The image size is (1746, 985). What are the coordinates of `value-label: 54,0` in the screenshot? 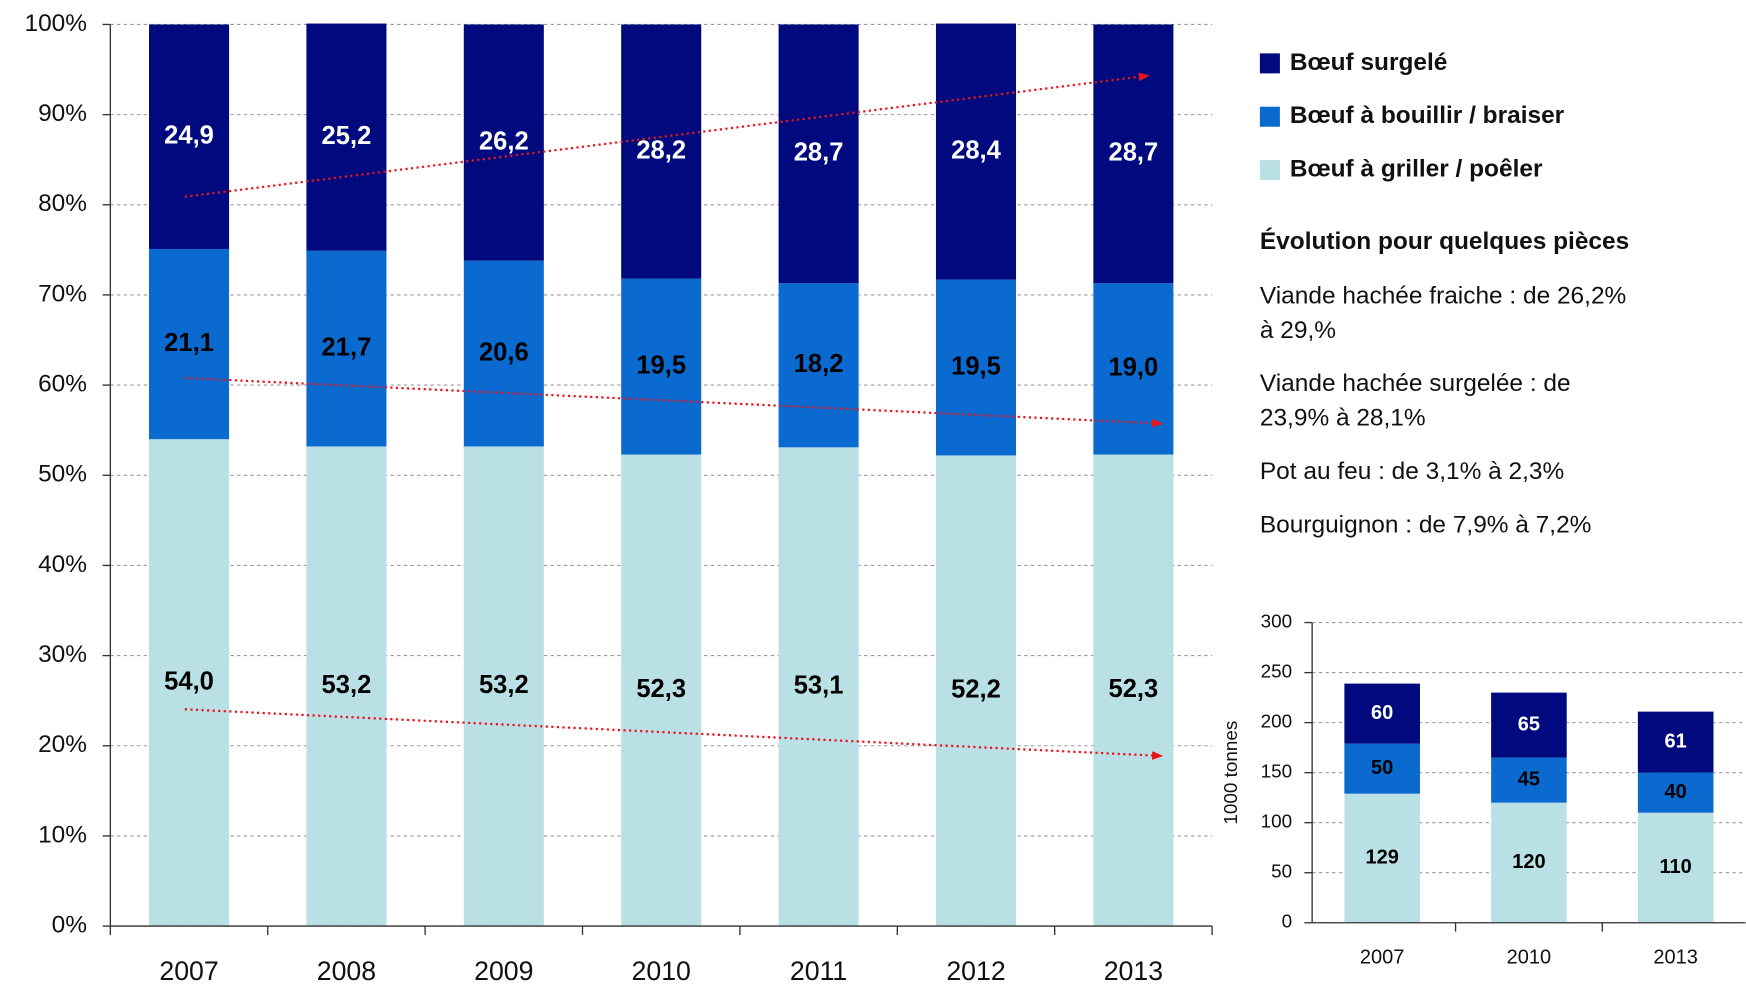 It's located at (189, 681).